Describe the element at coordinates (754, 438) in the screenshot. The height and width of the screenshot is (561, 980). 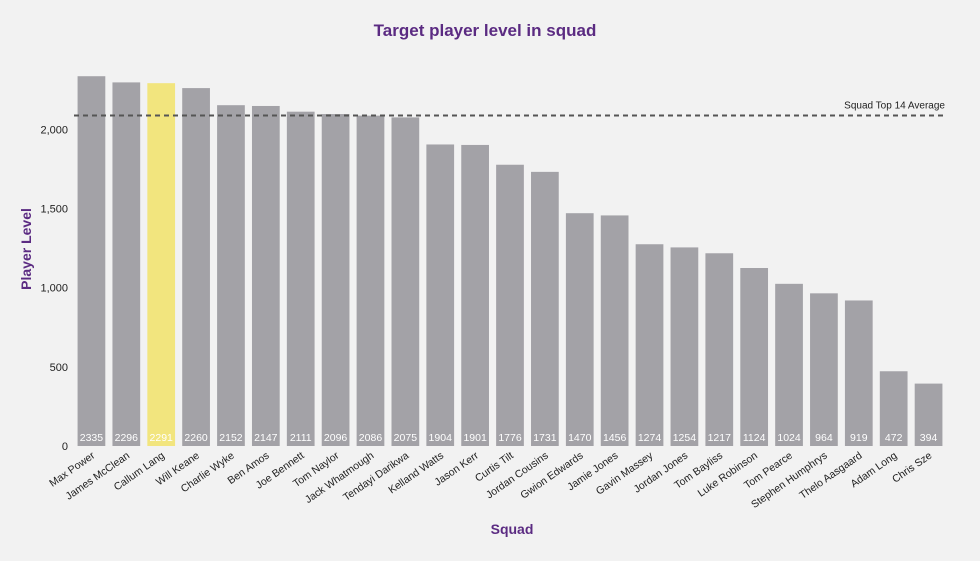
I see `bar-value-label: 1124` at that location.